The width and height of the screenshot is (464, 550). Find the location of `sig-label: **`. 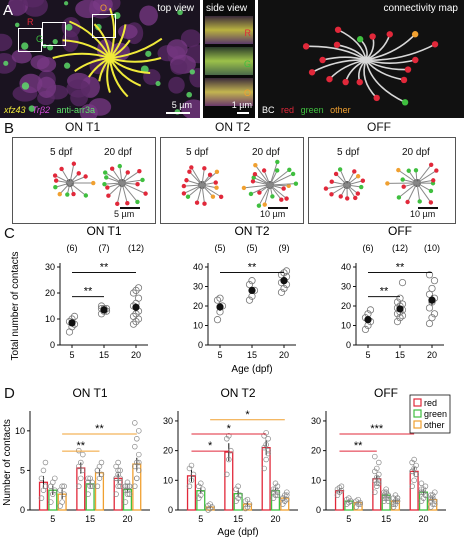

sig-label: ** is located at coordinates (384, 292).